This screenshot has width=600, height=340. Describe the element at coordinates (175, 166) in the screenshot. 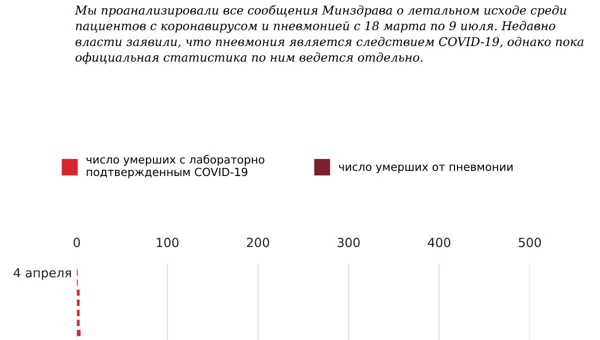

I see `legend-label: число умерших с лабораторно подтвержденным COVID-19` at that location.